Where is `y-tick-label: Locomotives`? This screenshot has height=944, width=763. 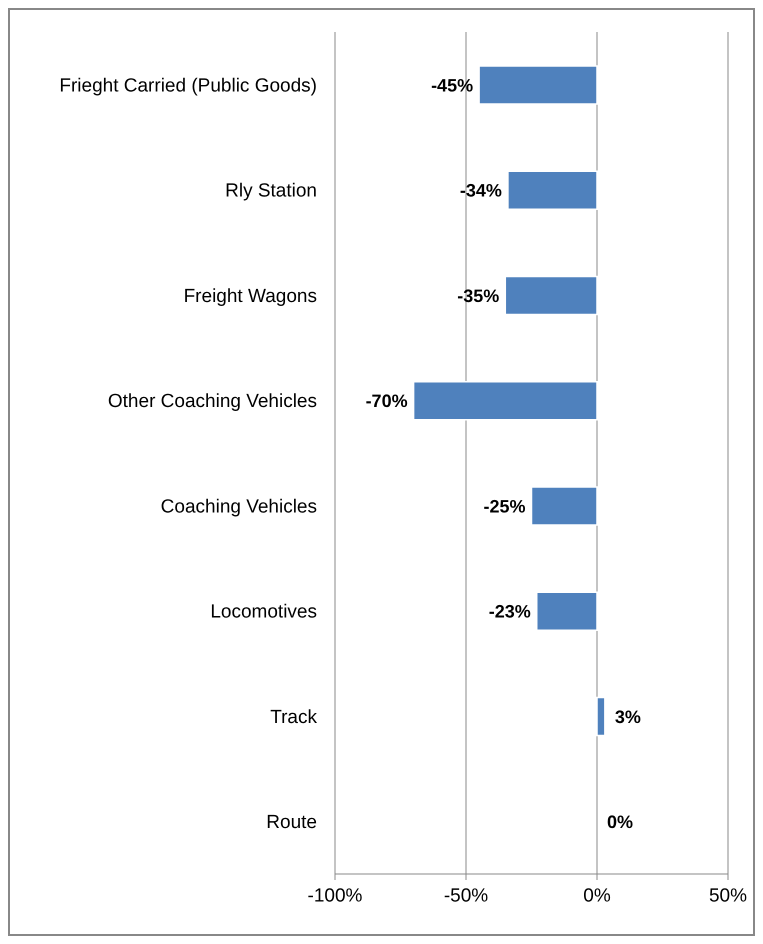 y-tick-label: Locomotives is located at coordinates (263, 612).